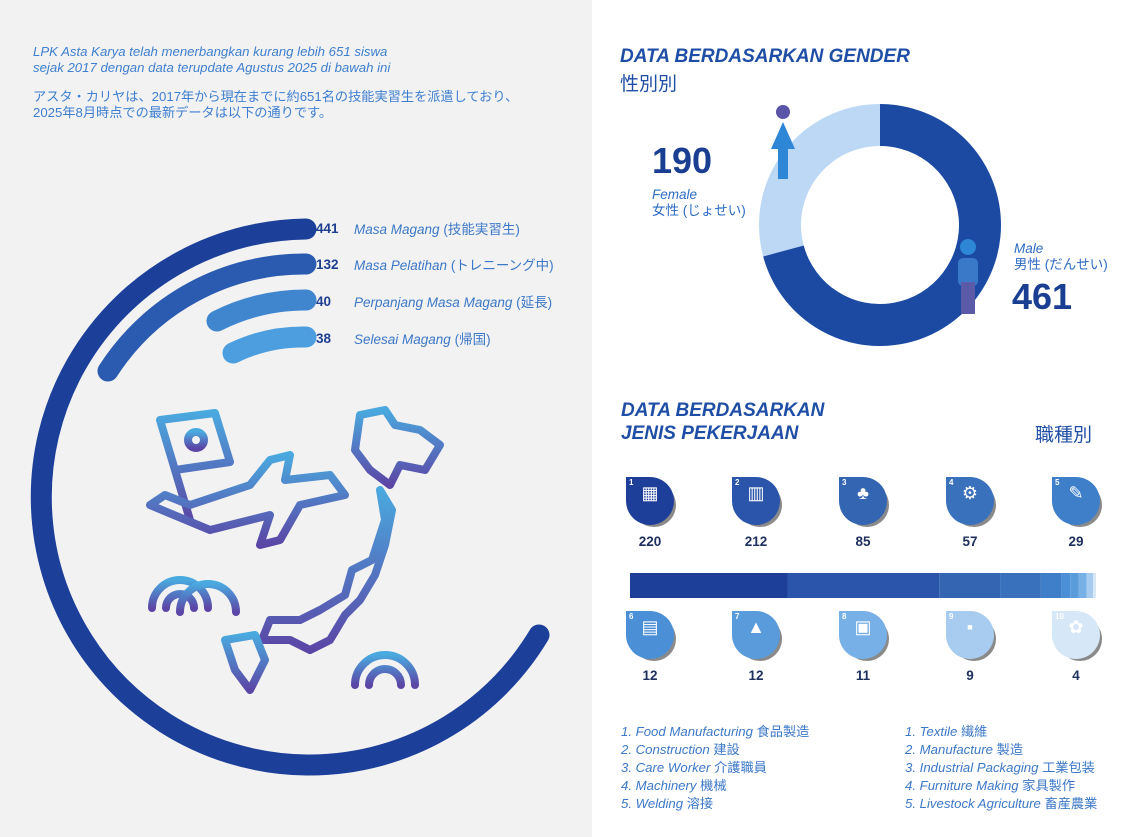 The image size is (1138, 837). I want to click on status-label-jp: (延長), so click(534, 302).